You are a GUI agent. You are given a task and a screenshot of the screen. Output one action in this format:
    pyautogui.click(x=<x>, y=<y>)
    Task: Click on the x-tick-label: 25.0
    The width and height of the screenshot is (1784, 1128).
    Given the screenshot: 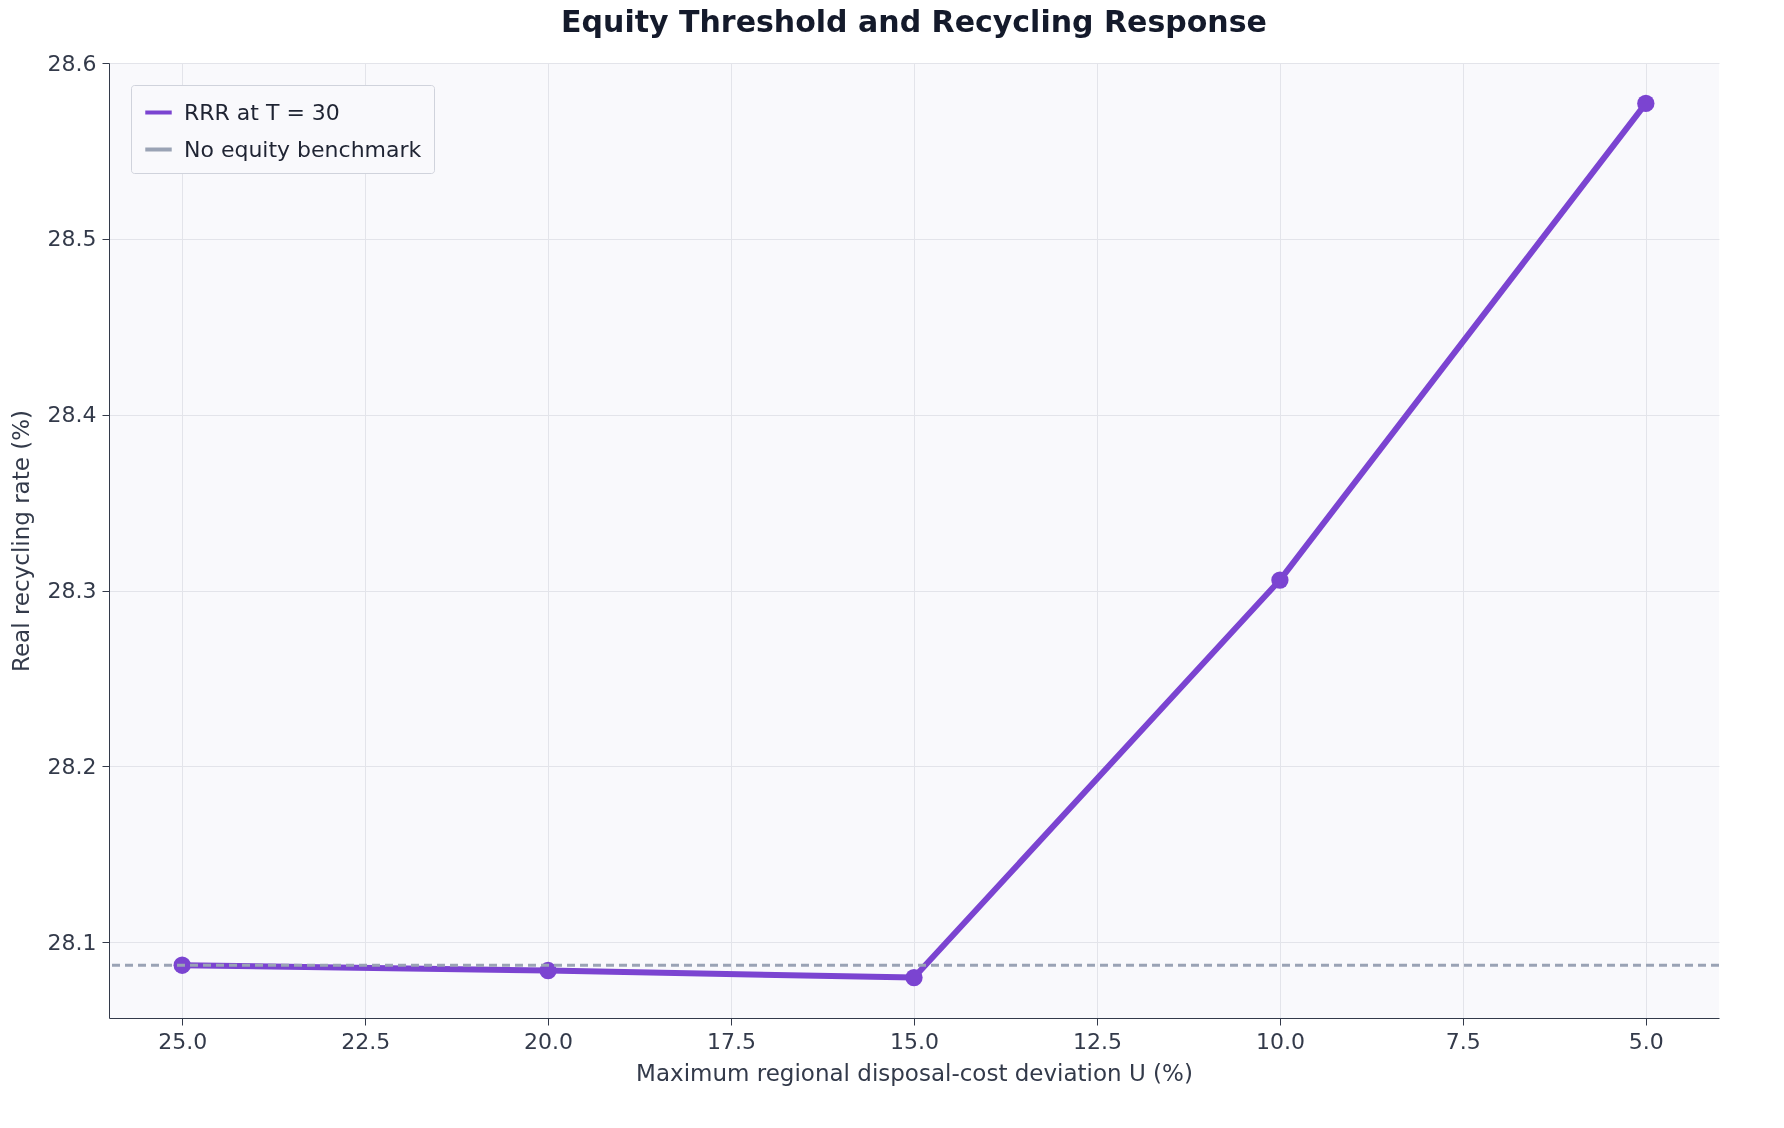 What is the action you would take?
    pyautogui.click(x=183, y=1041)
    